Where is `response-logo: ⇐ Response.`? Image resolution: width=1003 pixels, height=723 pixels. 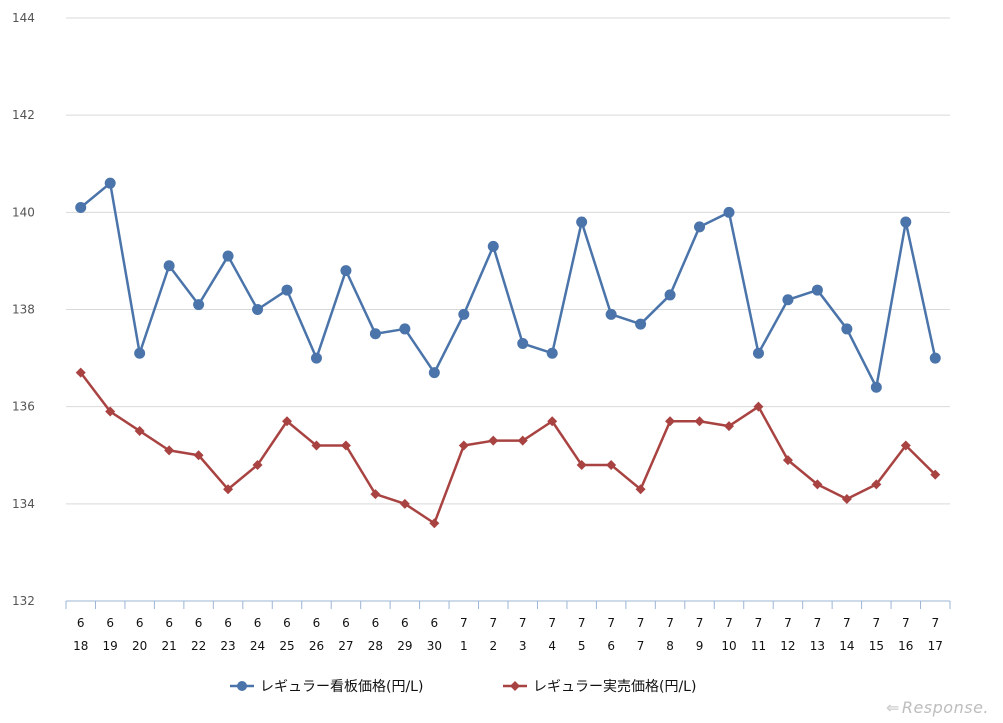 response-logo: ⇐ Response. is located at coordinates (937, 707).